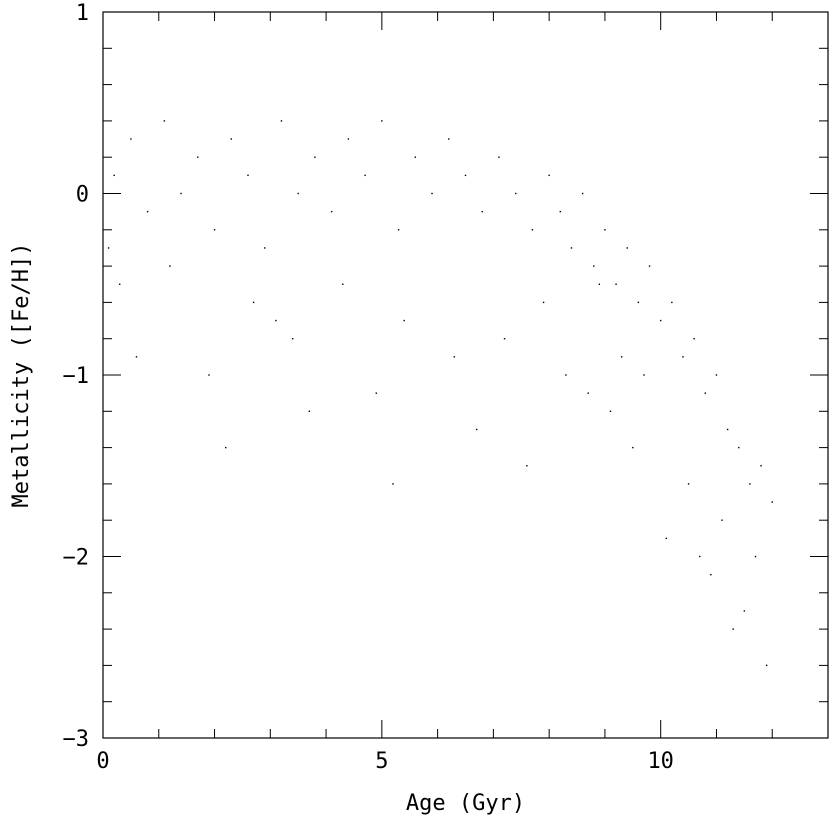 The height and width of the screenshot is (817, 830). I want to click on x-tick-label: 10, so click(660, 761).